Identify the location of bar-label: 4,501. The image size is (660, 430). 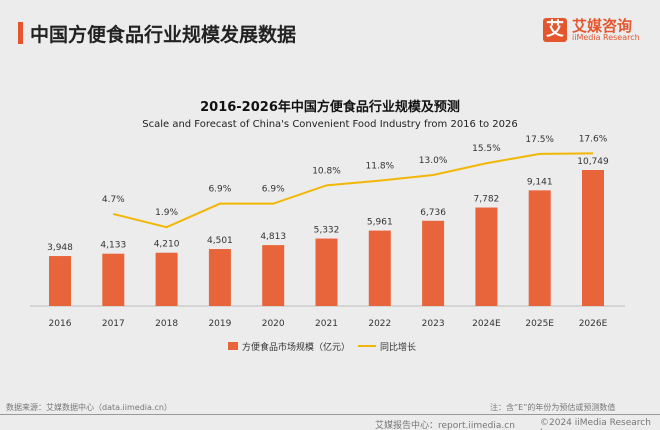
(220, 241).